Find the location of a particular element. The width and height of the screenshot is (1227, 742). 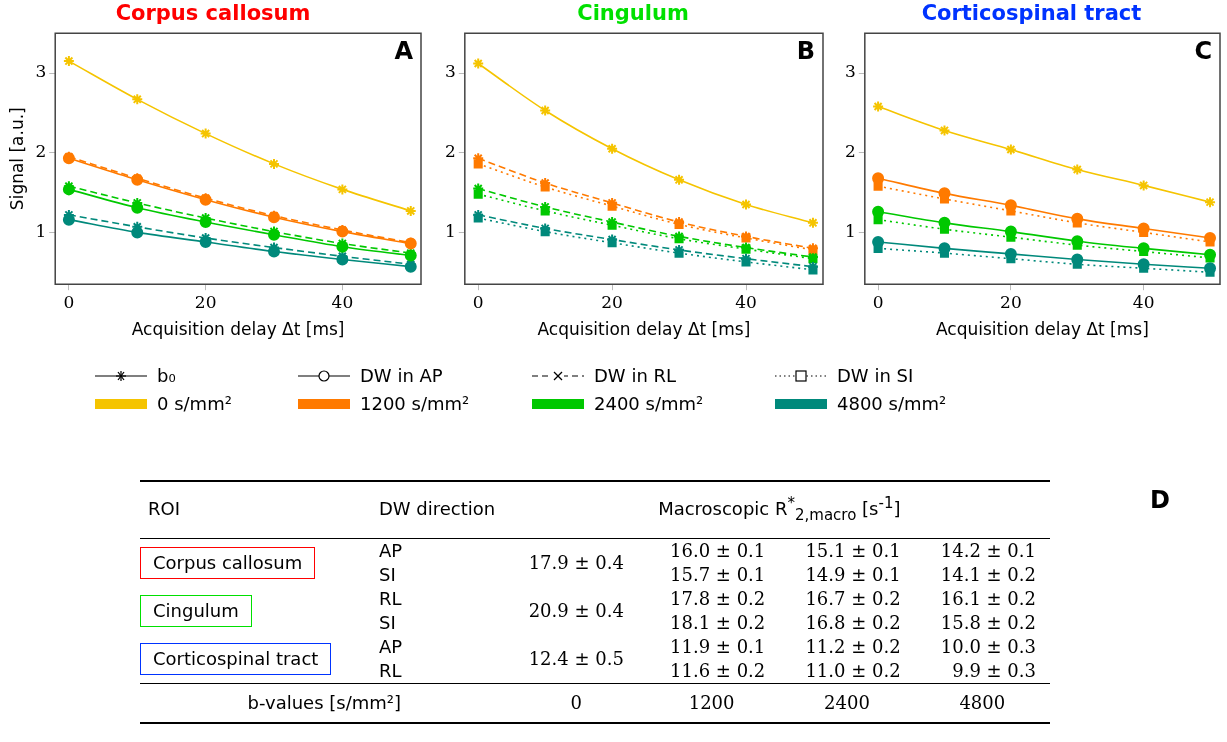

text: D is located at coordinates (1160, 500).